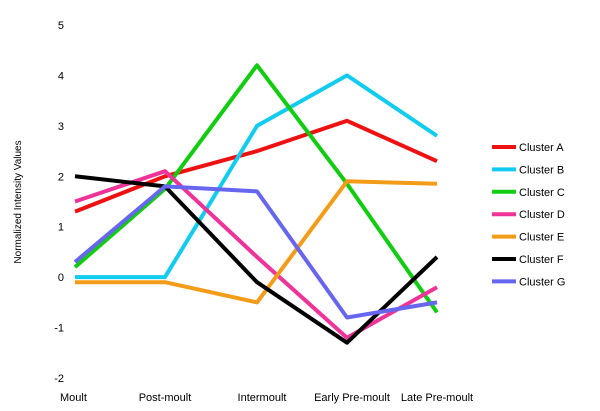  Describe the element at coordinates (59, 379) in the screenshot. I see `y-tick-label: -2` at that location.